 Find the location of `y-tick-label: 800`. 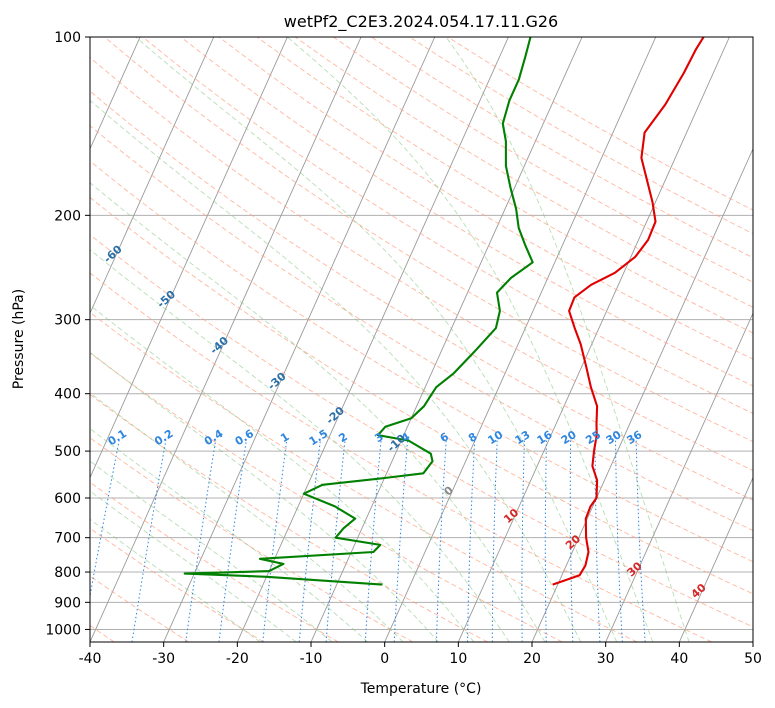

y-tick-label: 800 is located at coordinates (67, 573).